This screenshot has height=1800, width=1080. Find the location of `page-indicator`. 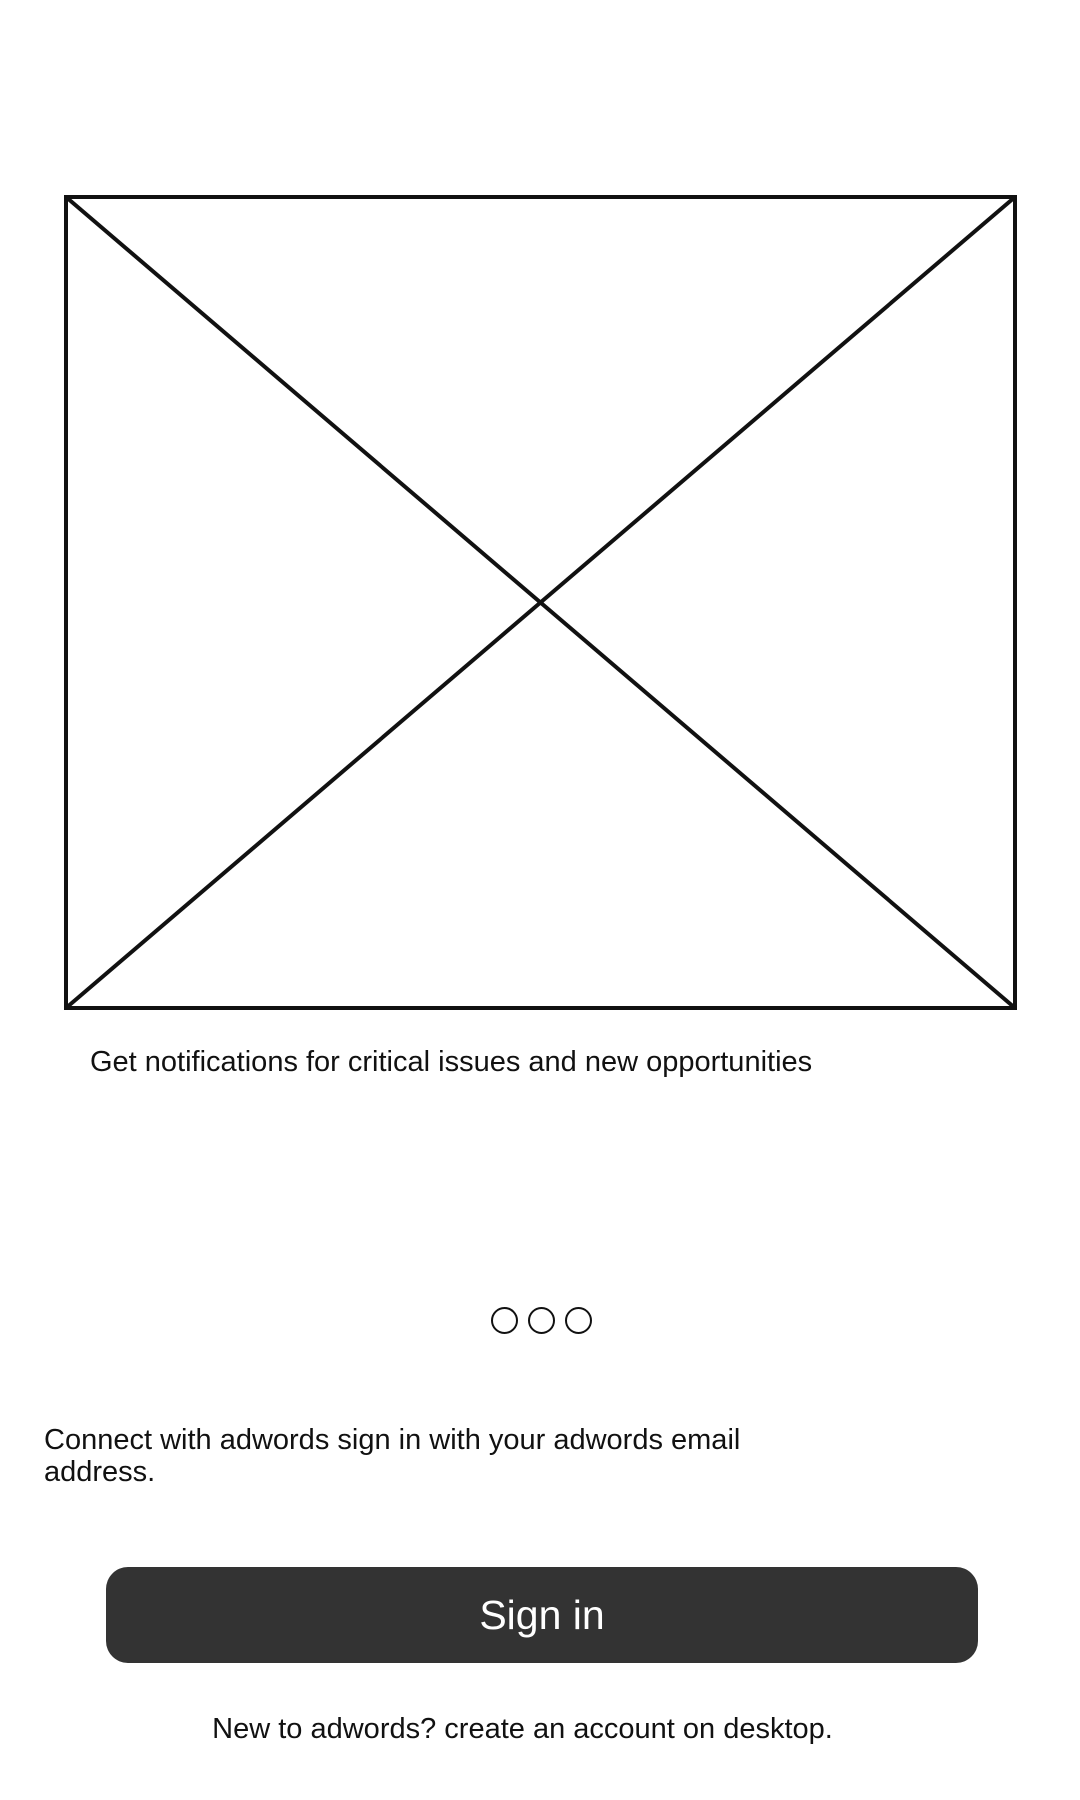

page-indicator is located at coordinates (541, 1321).